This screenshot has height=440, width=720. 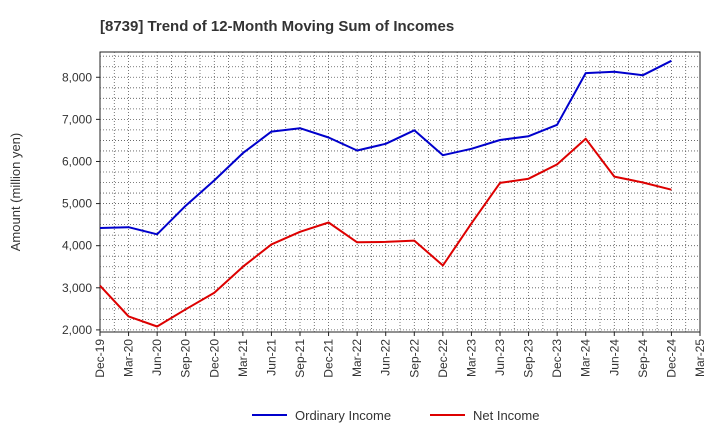 What do you see at coordinates (443, 358) in the screenshot?
I see `x-tick-label: Dec-22` at bounding box center [443, 358].